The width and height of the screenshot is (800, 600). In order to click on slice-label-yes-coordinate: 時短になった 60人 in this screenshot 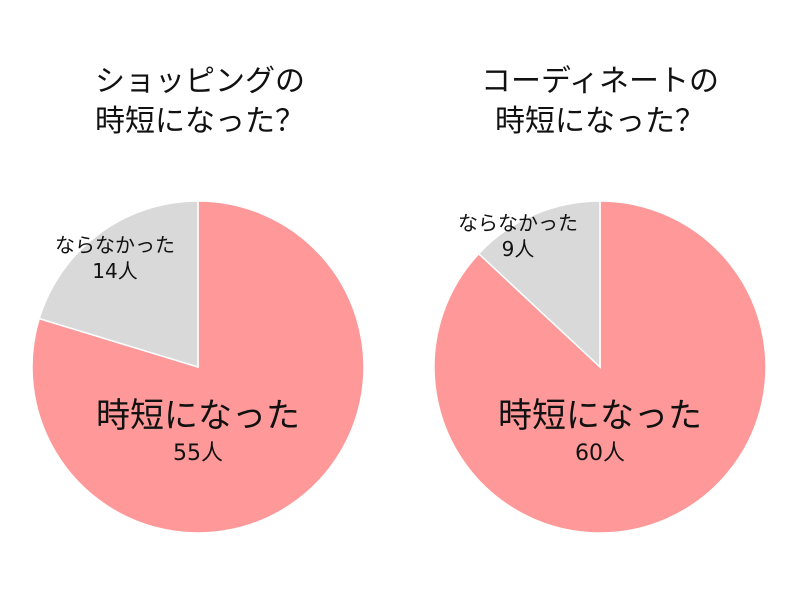, I will do `click(600, 432)`.